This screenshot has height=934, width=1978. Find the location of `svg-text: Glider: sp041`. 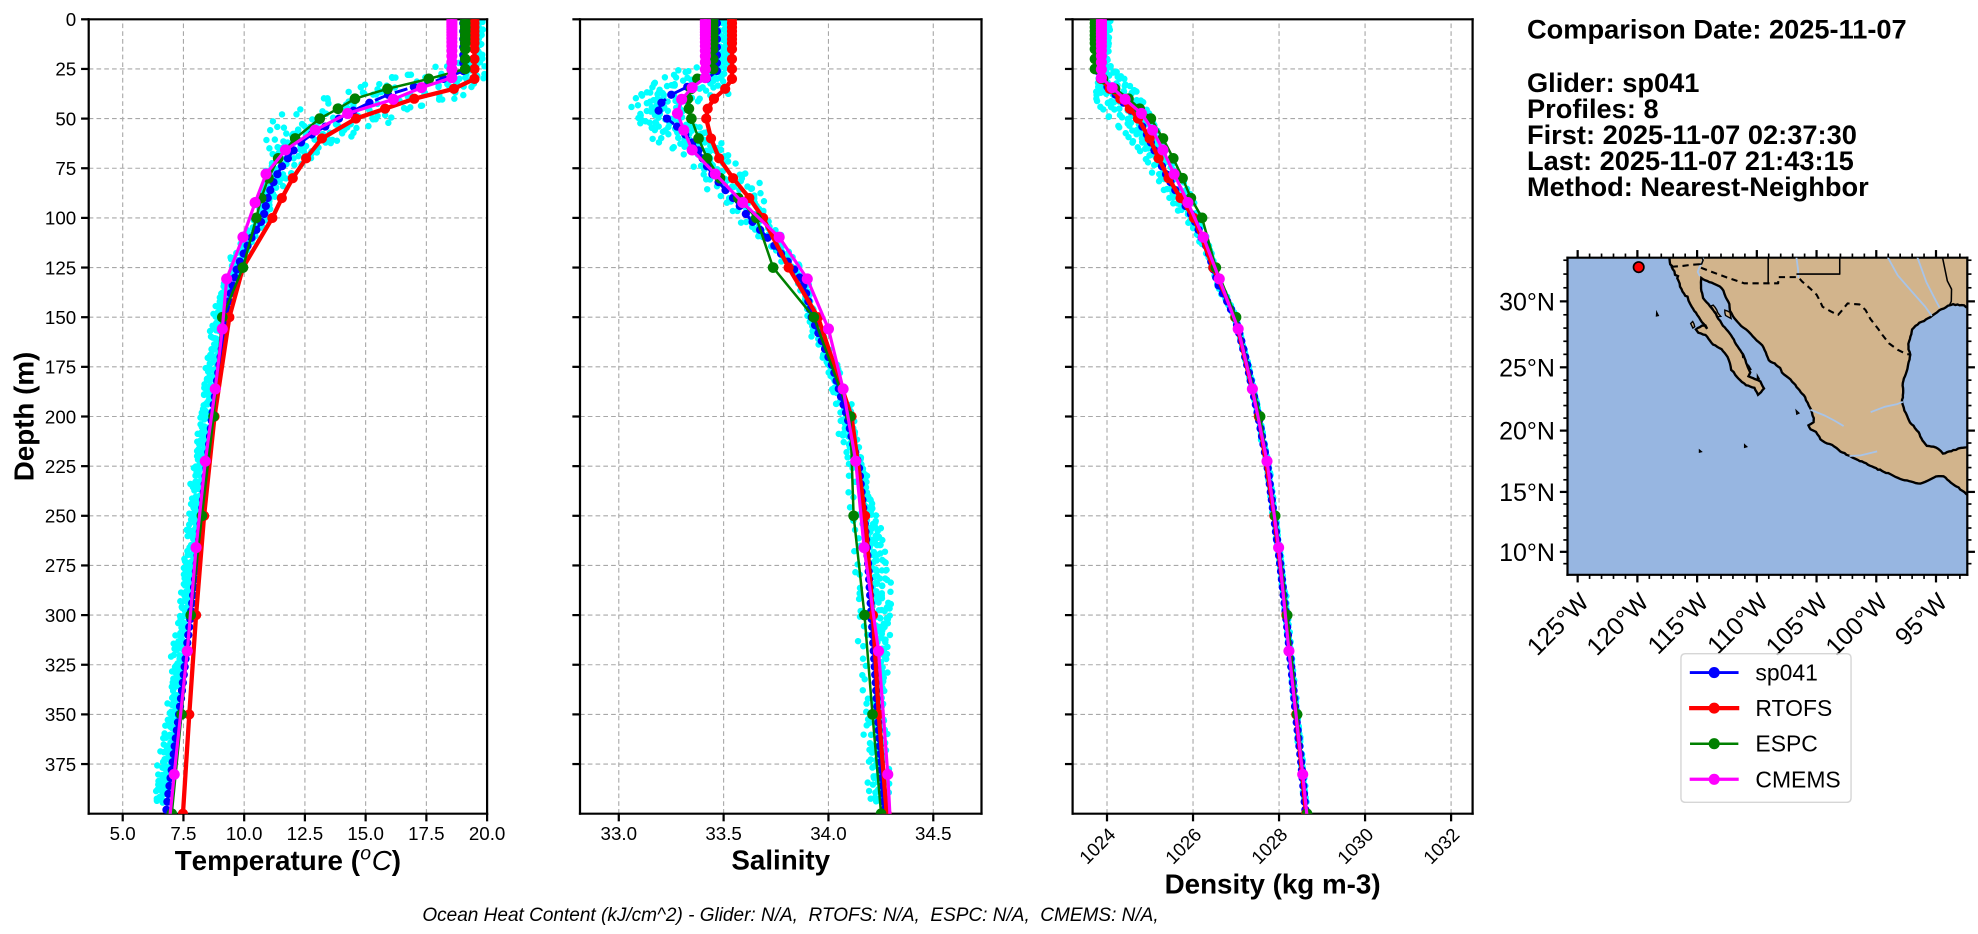

svg-text: Glider: sp041 is located at coordinates (1613, 82).